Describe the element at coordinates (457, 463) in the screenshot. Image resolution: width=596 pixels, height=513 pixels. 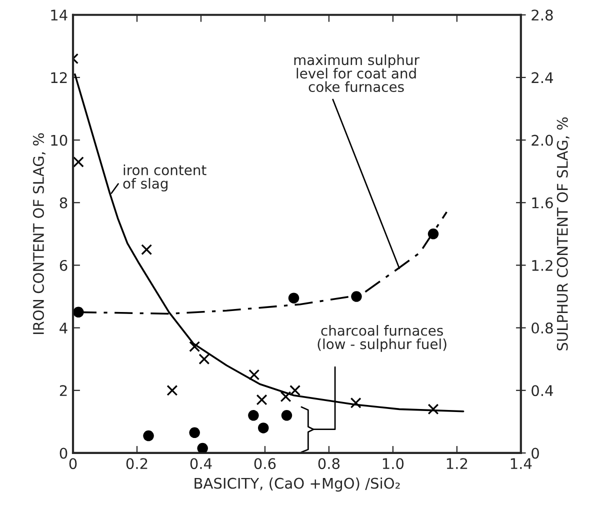
I see `x-tick-label: 1.2` at that location.